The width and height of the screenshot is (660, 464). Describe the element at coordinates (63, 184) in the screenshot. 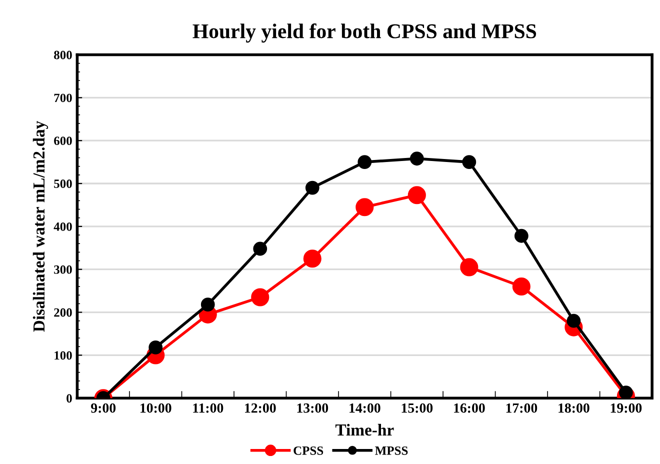

I see `y-tick-label: 500` at that location.